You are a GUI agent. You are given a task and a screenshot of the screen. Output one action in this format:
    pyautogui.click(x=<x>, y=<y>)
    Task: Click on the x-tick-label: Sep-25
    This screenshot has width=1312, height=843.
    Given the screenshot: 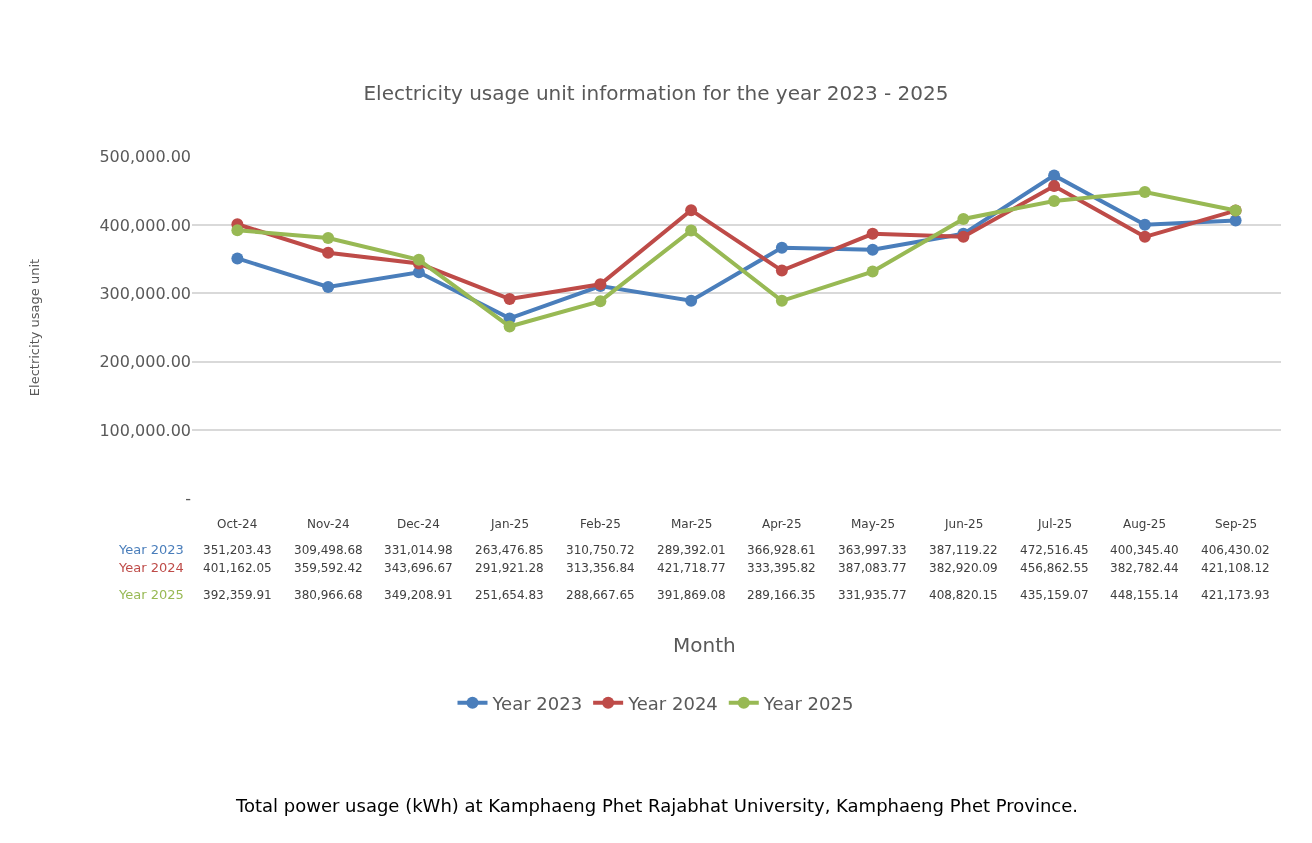 What is the action you would take?
    pyautogui.click(x=1236, y=524)
    